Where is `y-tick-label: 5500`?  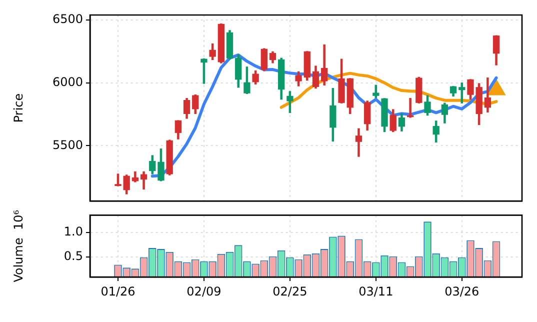 y-tick-label: 5500 is located at coordinates (67, 145).